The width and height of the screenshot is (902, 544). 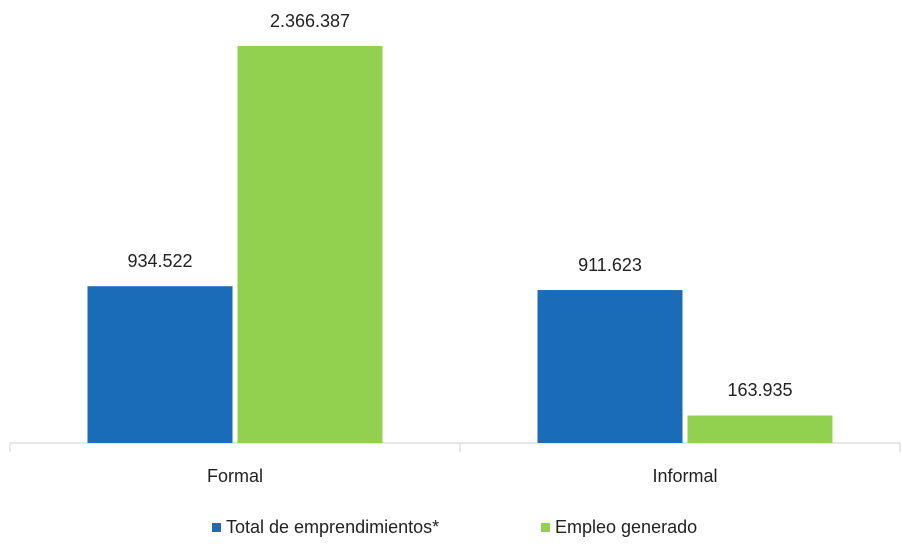 I want to click on x-tick-label: Informal, so click(x=684, y=476).